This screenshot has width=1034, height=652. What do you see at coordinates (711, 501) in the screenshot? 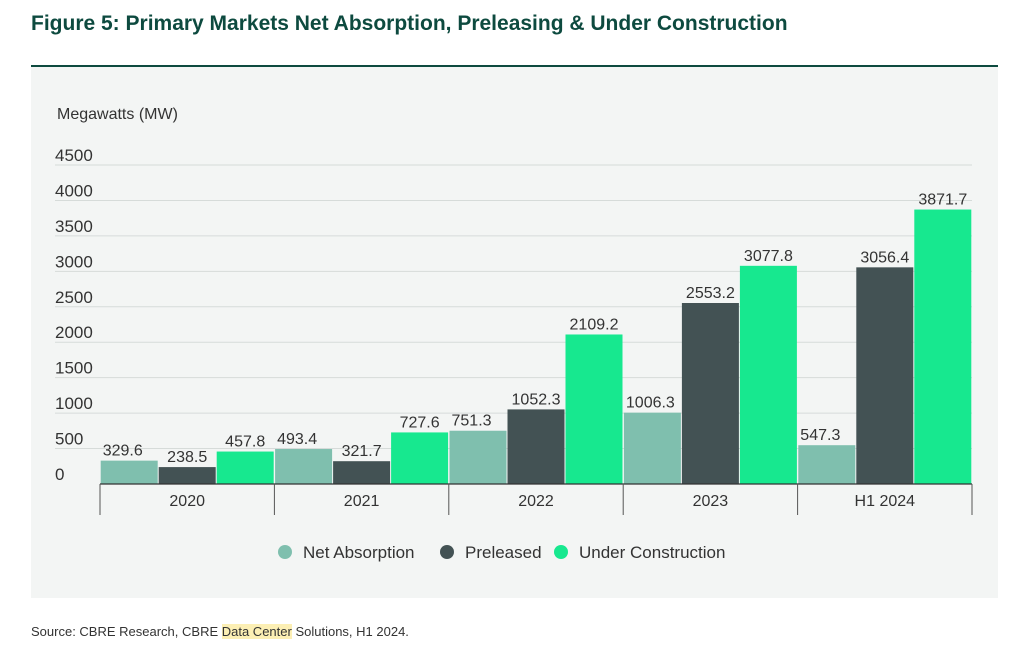
I see `x-tick-label: 2023` at bounding box center [711, 501].